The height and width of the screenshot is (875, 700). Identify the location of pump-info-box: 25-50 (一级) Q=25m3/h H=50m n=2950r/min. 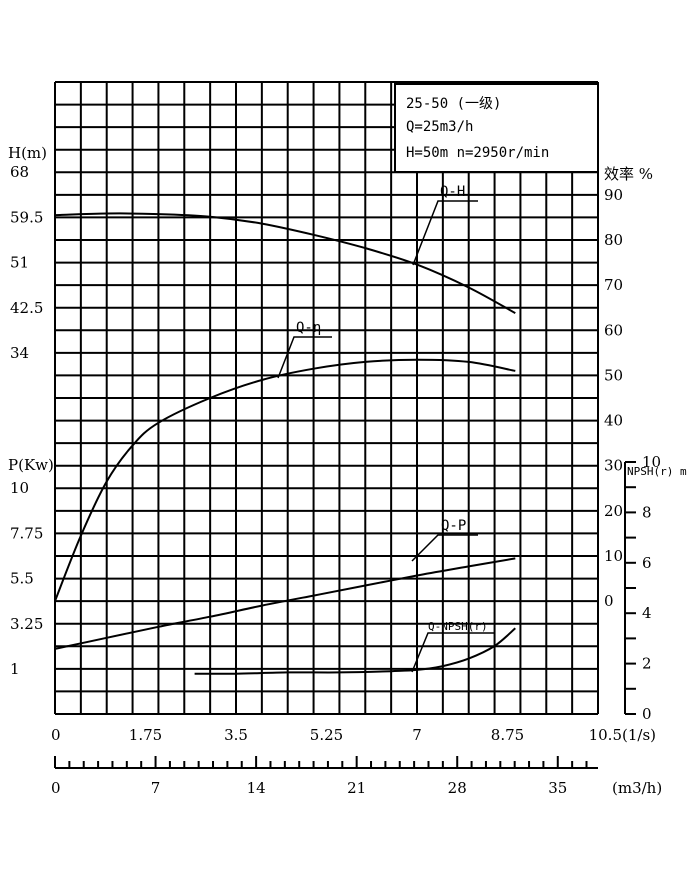
(496, 128).